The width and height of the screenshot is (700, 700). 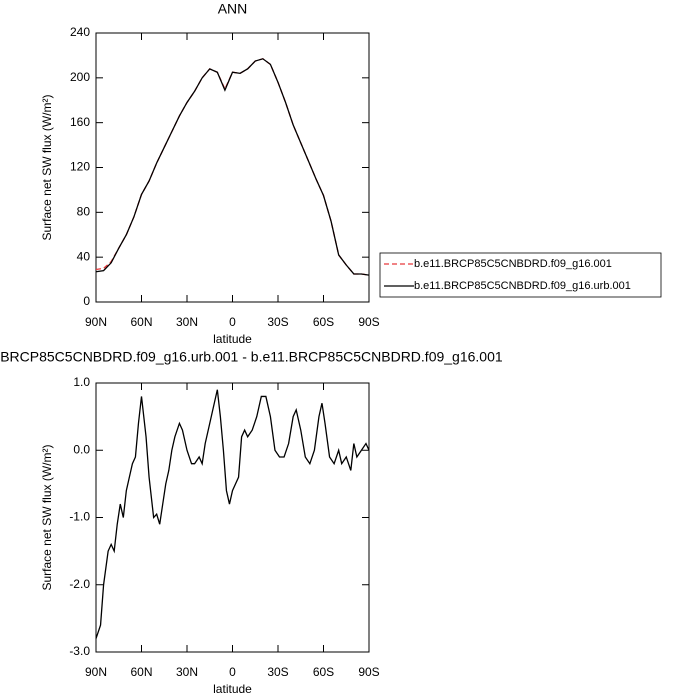 I want to click on y-tick-label: 40, so click(x=84, y=256).